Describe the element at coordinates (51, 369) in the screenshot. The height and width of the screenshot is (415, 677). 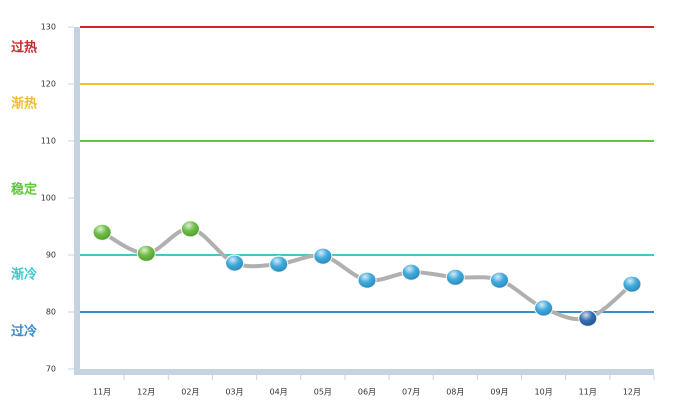
I see `y-tick-label: 70` at that location.